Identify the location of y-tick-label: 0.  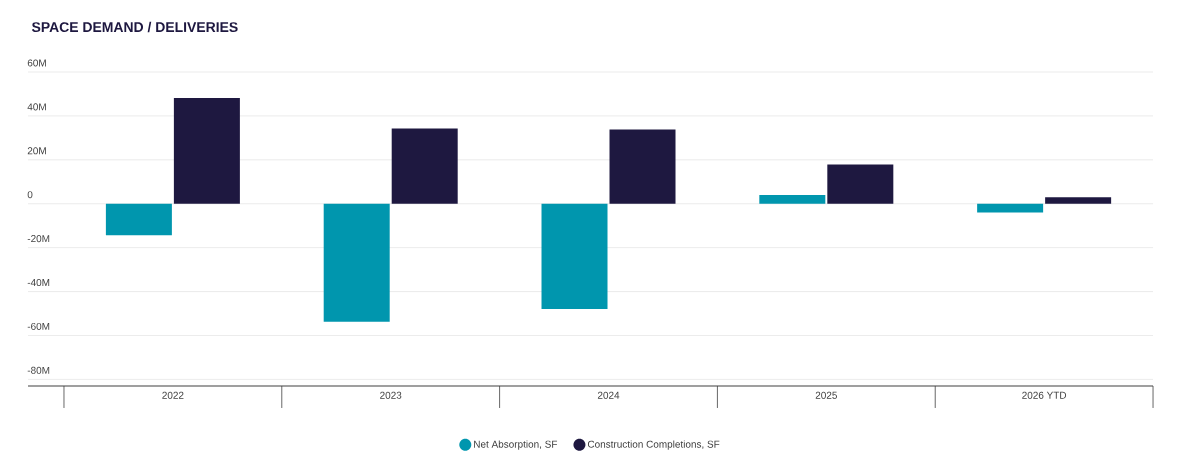
(30, 195).